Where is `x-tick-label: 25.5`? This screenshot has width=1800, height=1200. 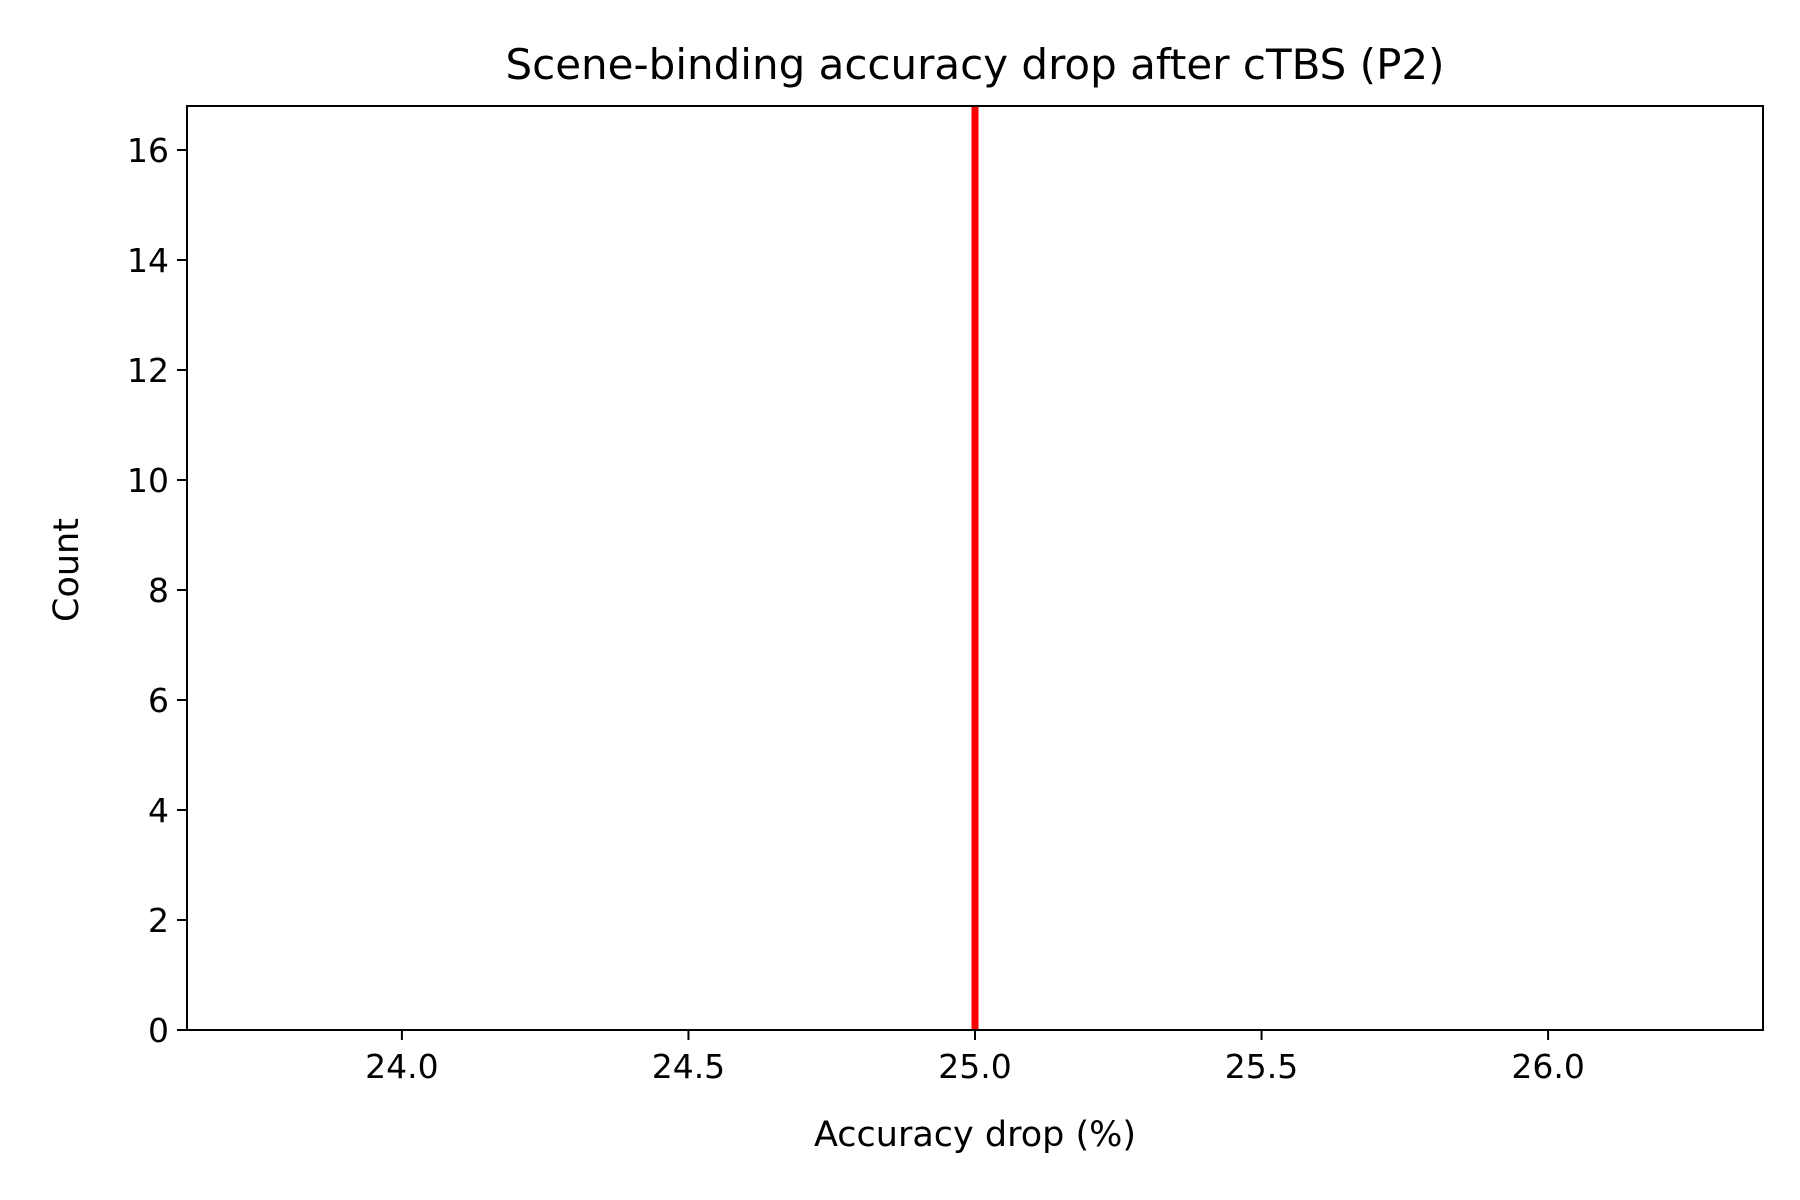 x-tick-label: 25.5 is located at coordinates (1261, 1066).